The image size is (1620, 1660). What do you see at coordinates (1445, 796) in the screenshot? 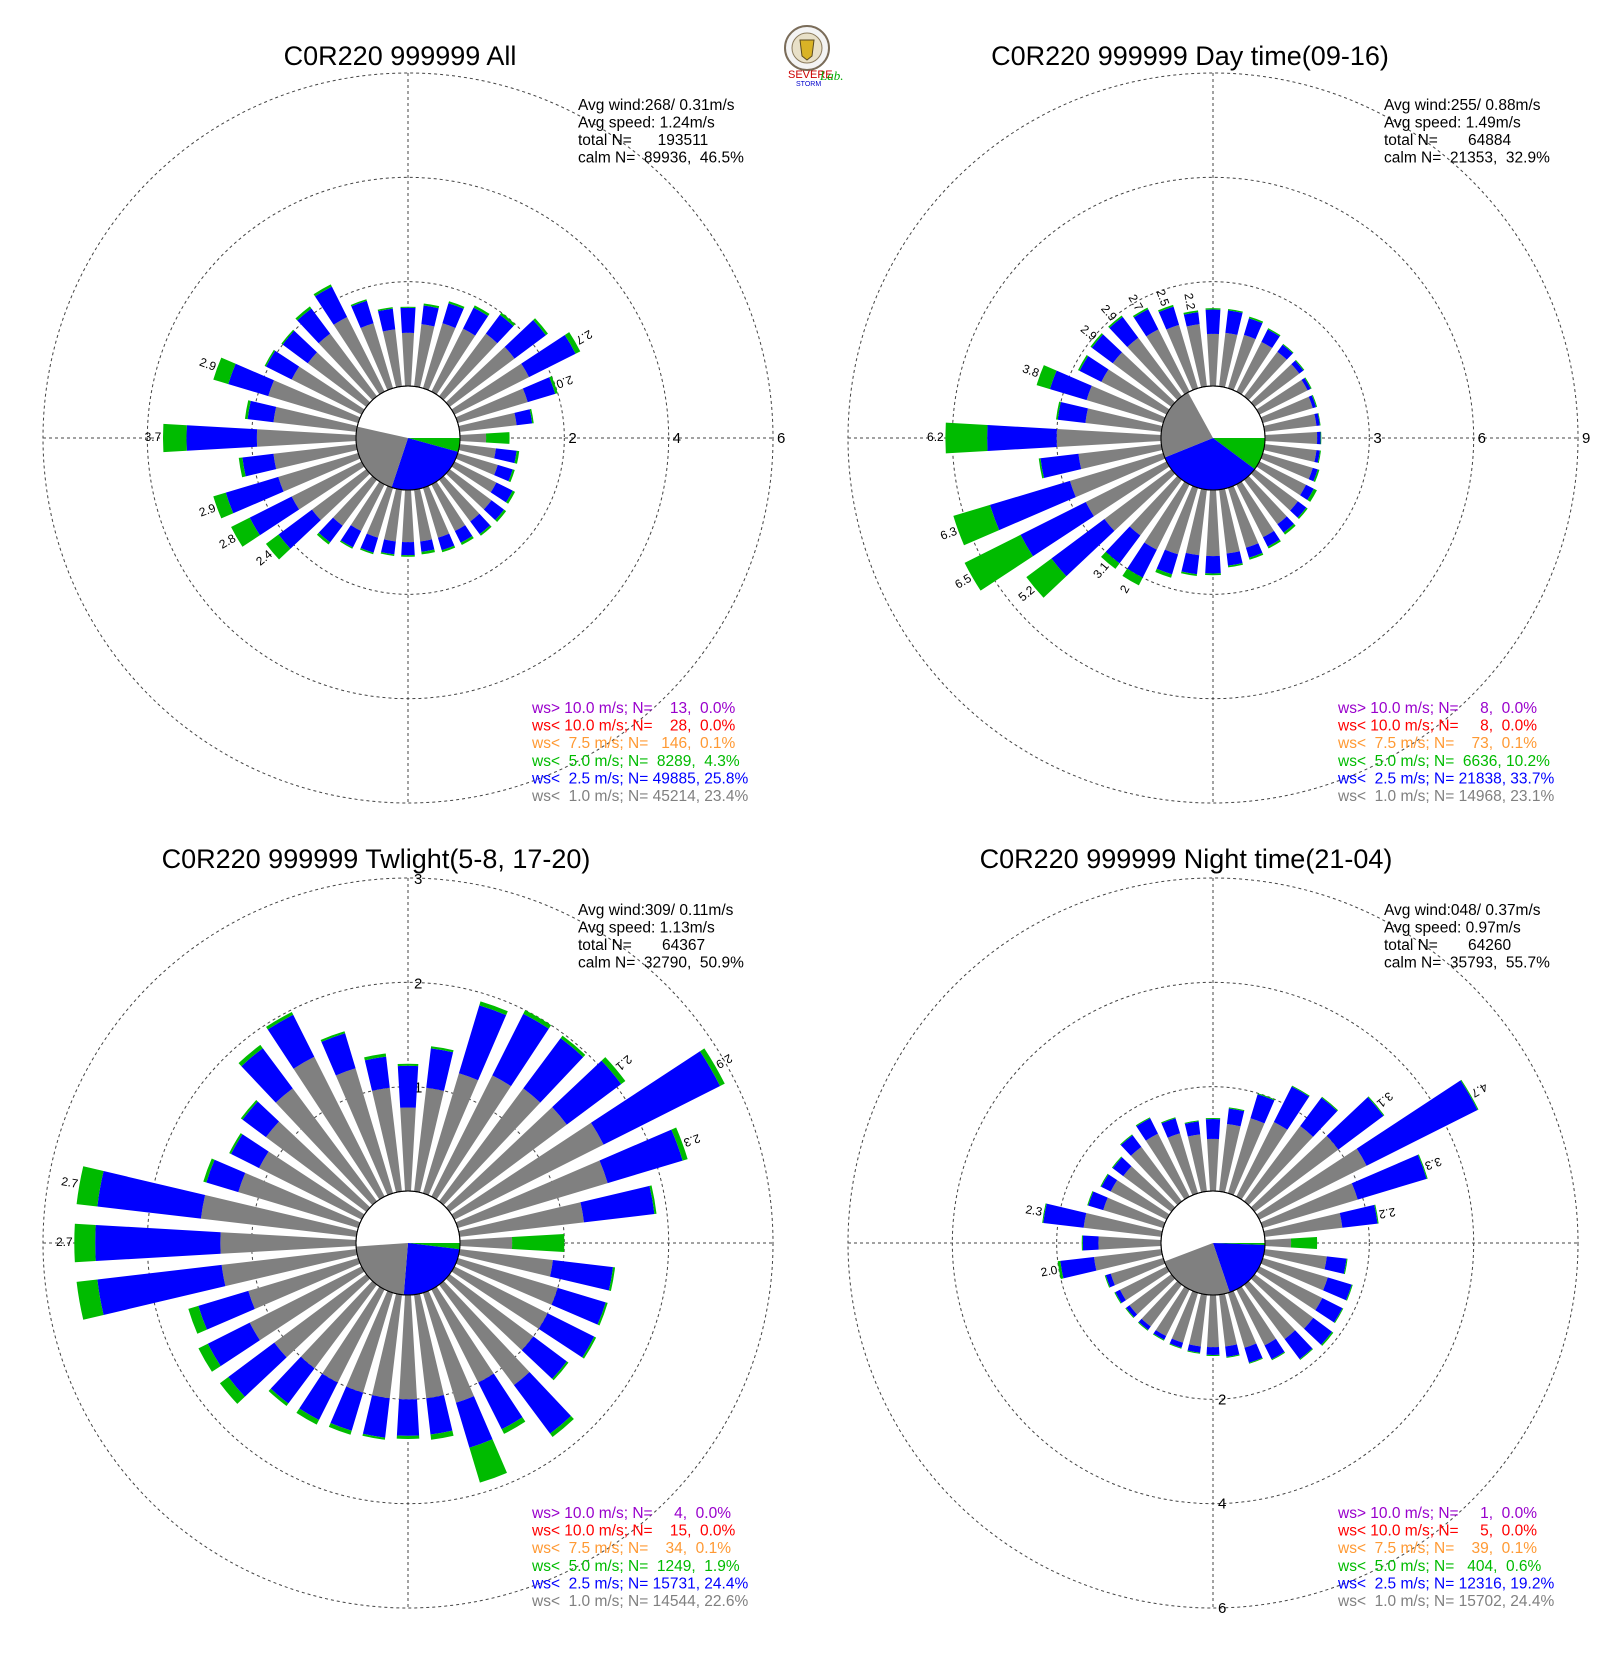
I see `legend-entry: ws< 1.0 m/s; N= 14968, 23.1%` at bounding box center [1445, 796].